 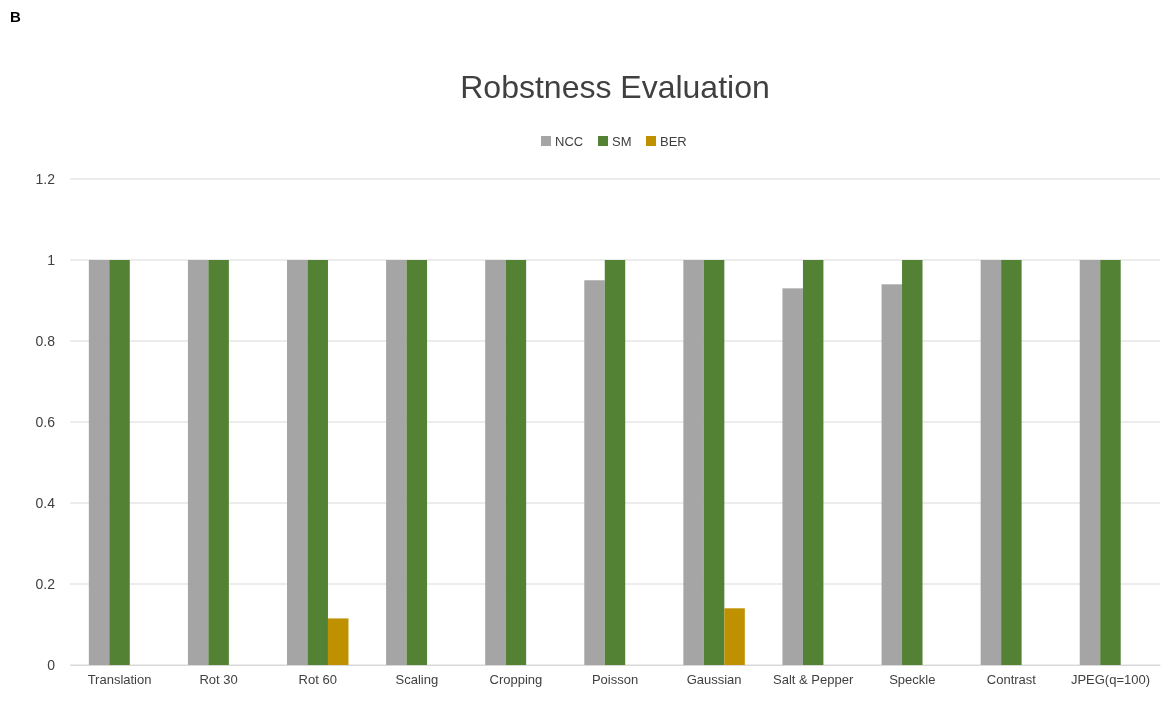 What do you see at coordinates (45, 340) in the screenshot?
I see `y-tick-label: 0.8` at bounding box center [45, 340].